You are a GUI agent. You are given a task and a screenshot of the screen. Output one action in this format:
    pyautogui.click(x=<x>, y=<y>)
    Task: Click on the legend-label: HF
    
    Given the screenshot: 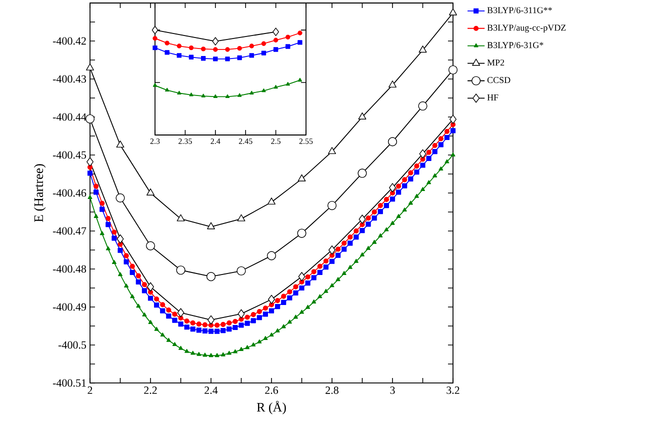 What is the action you would take?
    pyautogui.click(x=492, y=97)
    